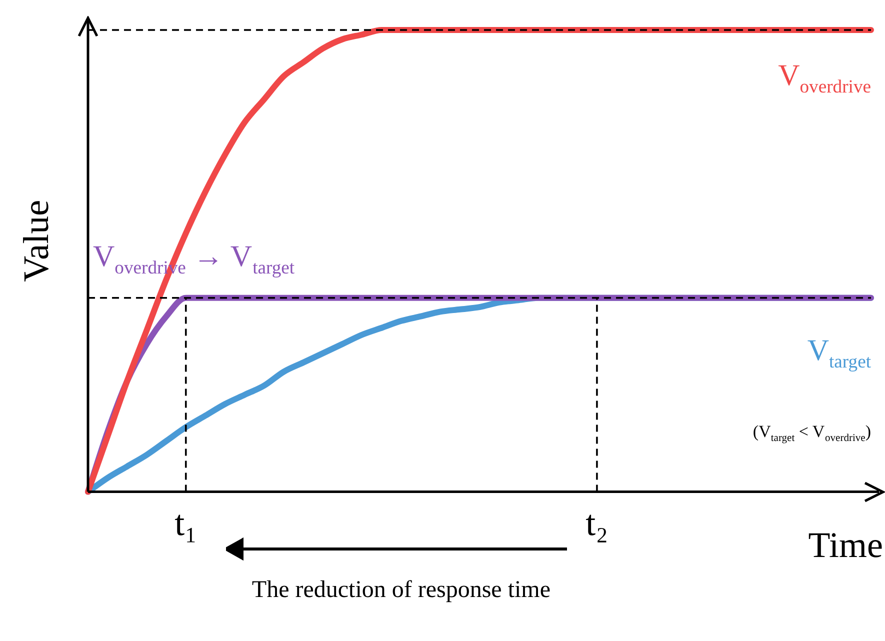 The width and height of the screenshot is (885, 641). What do you see at coordinates (186, 522) in the screenshot?
I see `x-tick-label: t₁` at bounding box center [186, 522].